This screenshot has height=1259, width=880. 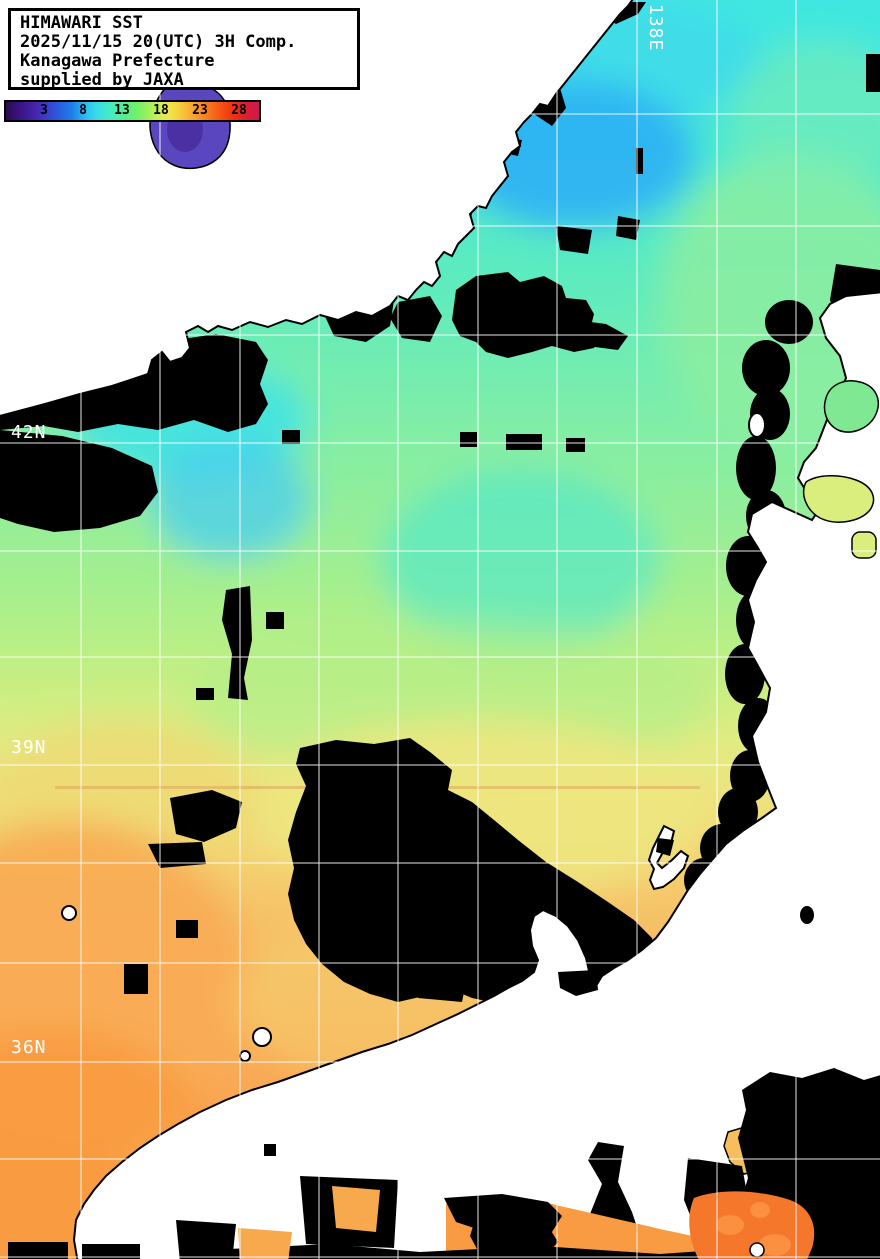 What do you see at coordinates (578, 983) in the screenshot?
I see `toyama-bay-cloud` at bounding box center [578, 983].